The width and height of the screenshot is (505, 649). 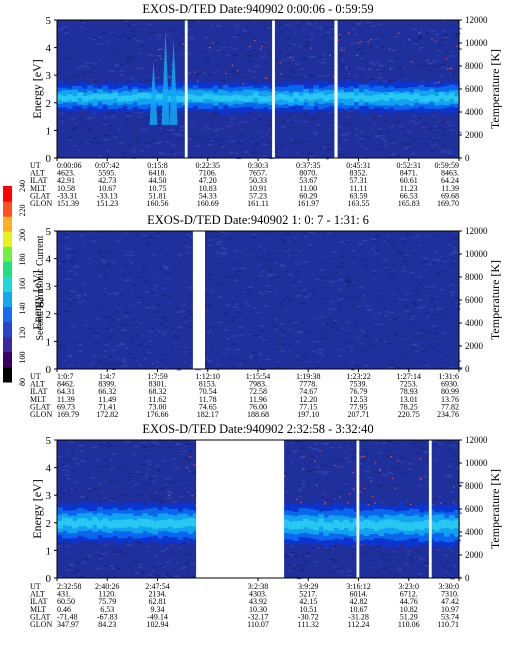 I want to click on table-cell: 2:47:54, so click(x=157, y=586).